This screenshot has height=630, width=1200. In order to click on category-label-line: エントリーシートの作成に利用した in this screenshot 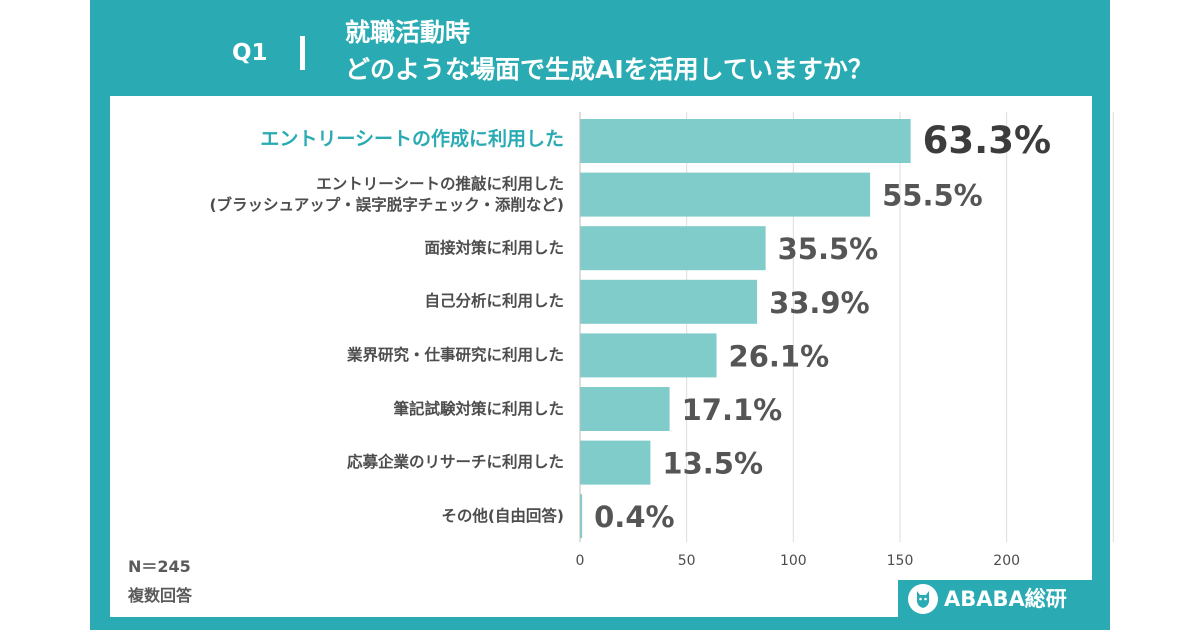, I will do `click(412, 139)`.